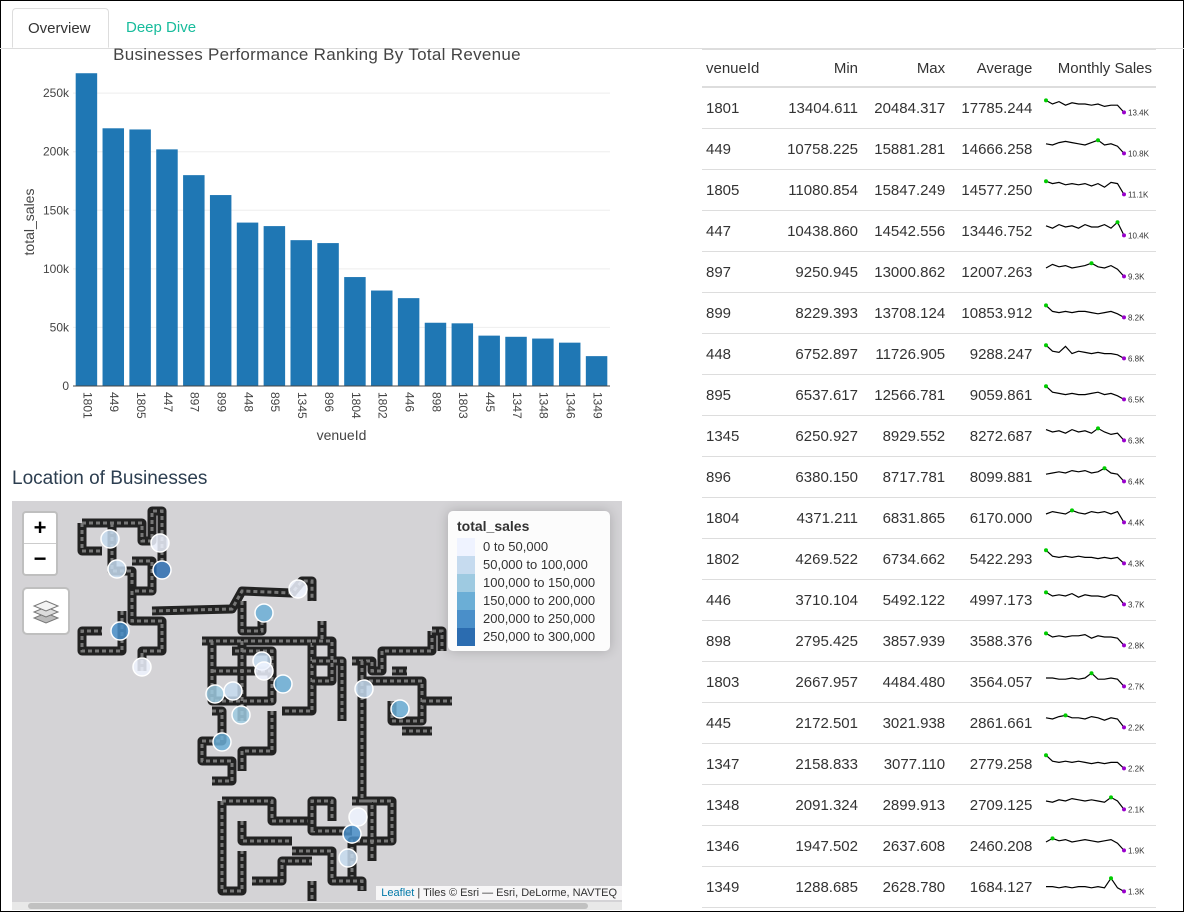 The width and height of the screenshot is (1184, 912). I want to click on zoom-in-button: +, so click(40, 528).